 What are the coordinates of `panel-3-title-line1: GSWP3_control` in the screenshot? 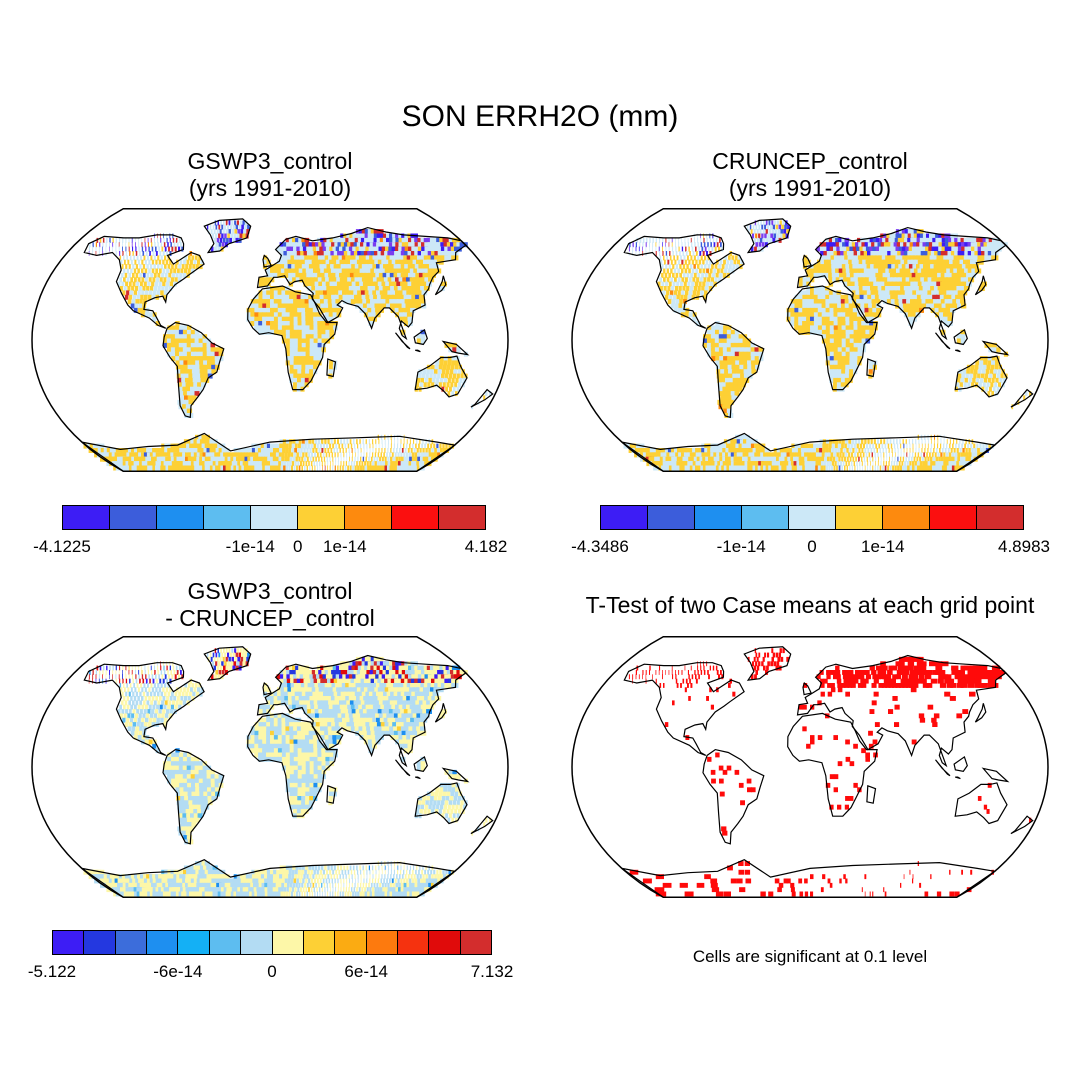 It's located at (270, 591).